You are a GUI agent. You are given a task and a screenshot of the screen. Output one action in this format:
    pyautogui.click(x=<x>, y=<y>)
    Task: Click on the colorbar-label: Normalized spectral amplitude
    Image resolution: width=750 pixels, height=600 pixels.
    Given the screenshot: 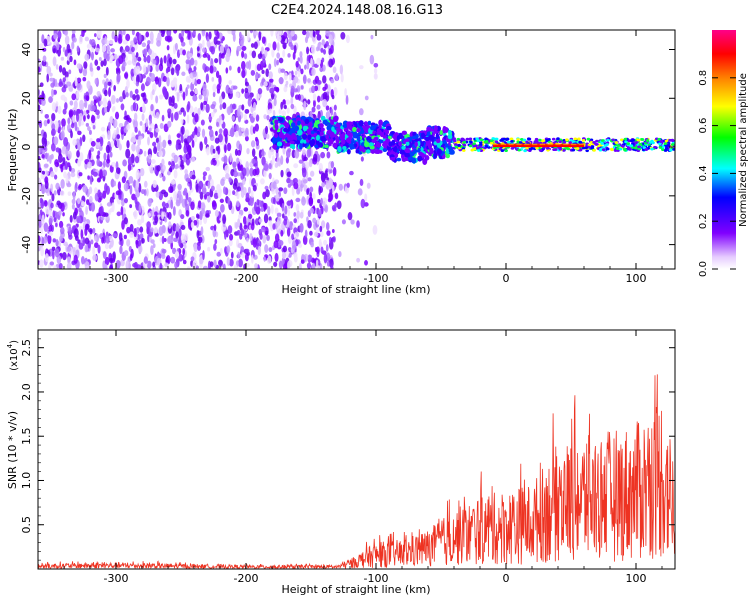 What is the action you would take?
    pyautogui.click(x=743, y=150)
    